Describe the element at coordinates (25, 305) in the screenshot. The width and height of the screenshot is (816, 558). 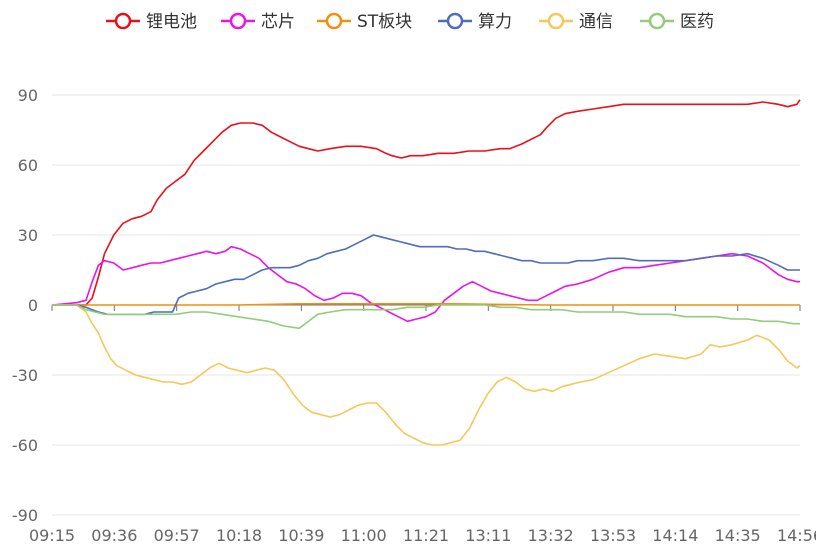
I see `y-axis: 90 60 30 0 -30 -60 -90` at that location.